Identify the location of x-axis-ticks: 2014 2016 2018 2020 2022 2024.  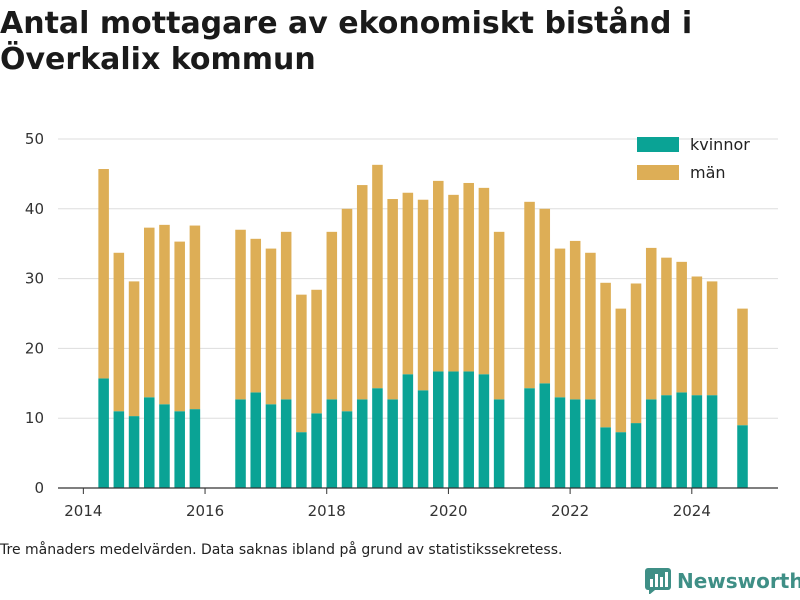
(387, 504).